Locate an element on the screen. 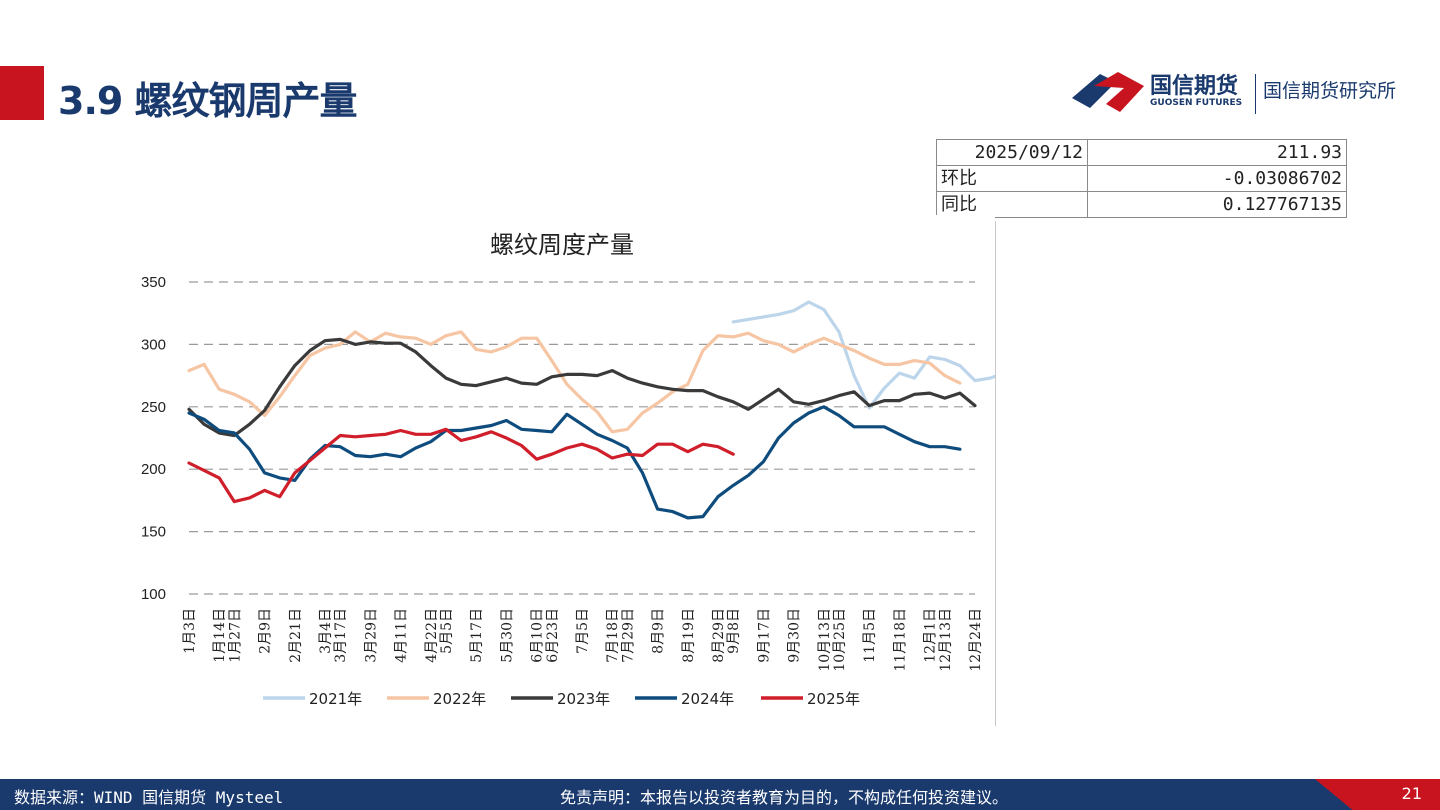  logo-chinese-name: 国信期货 is located at coordinates (1194, 86).